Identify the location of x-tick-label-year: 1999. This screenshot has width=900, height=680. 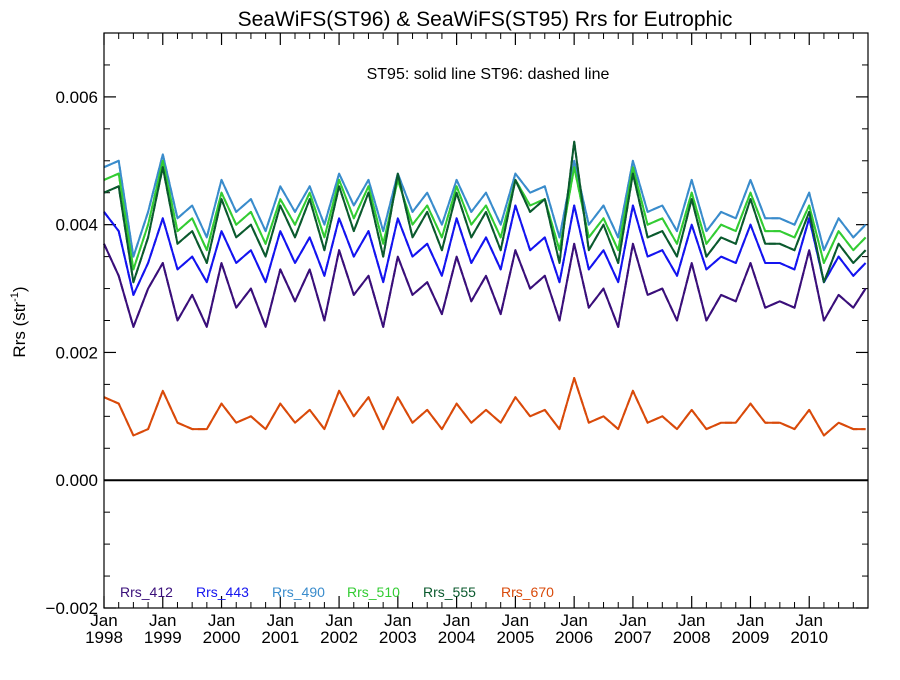
(163, 637).